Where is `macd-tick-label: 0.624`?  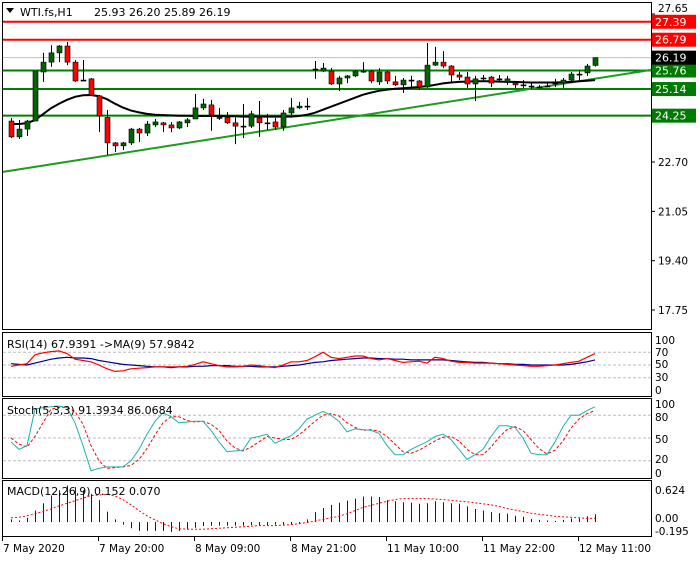
macd-tick-label: 0.624 is located at coordinates (670, 491).